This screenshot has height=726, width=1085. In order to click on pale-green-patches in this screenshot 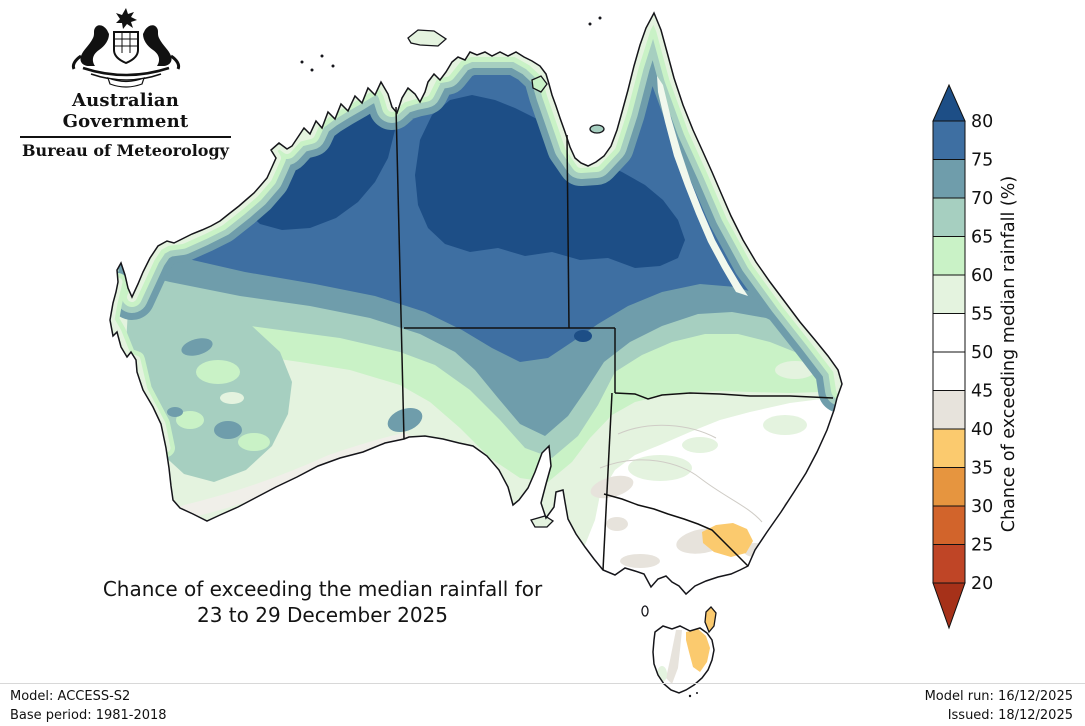, I will do `click(721, 421)`.